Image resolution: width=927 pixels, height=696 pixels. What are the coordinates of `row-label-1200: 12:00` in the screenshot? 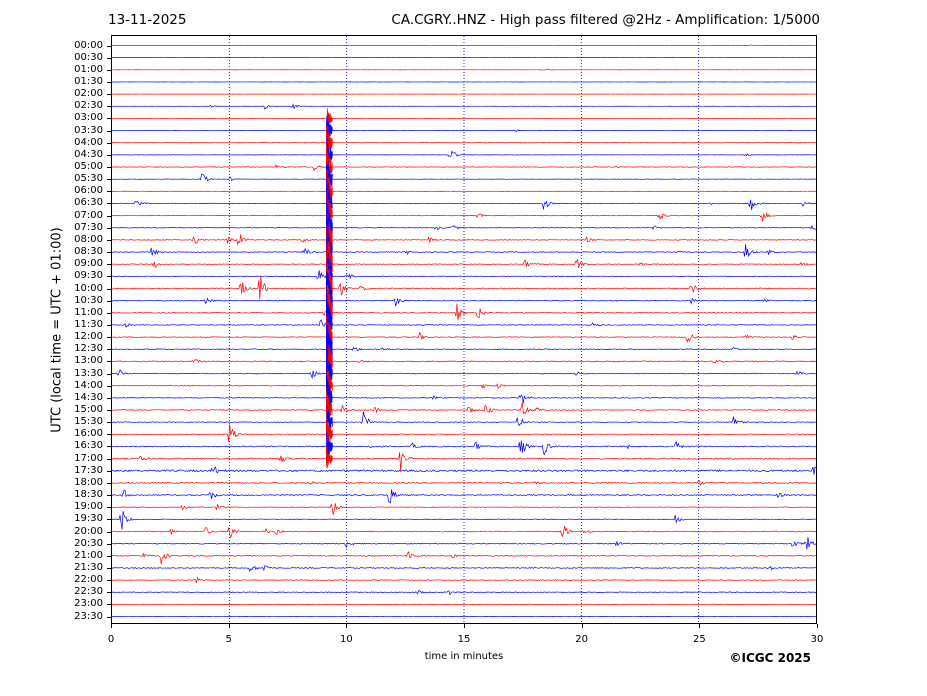 It's located at (88, 337).